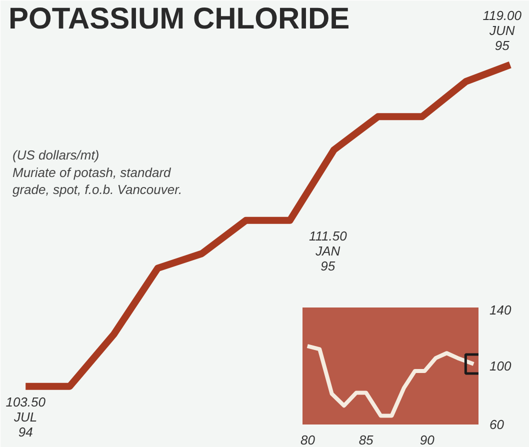  Describe the element at coordinates (366, 439) in the screenshot. I see `x-tick-label: 85` at that location.